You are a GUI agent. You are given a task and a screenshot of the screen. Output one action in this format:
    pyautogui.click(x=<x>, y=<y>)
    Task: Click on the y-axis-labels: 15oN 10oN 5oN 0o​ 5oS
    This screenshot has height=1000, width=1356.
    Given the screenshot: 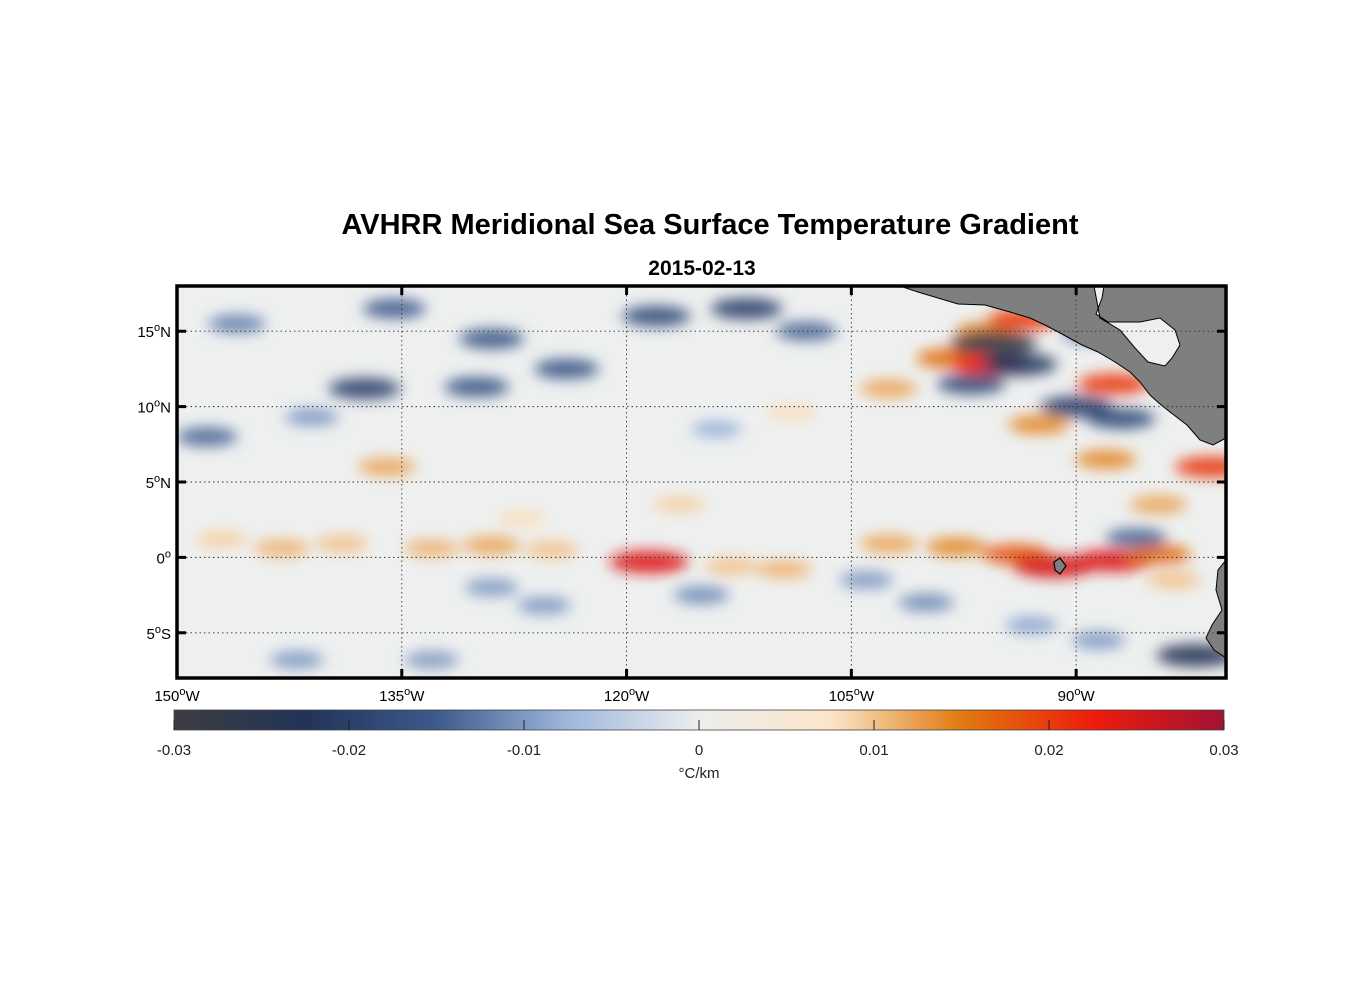 What is the action you would take?
    pyautogui.click(x=154, y=482)
    